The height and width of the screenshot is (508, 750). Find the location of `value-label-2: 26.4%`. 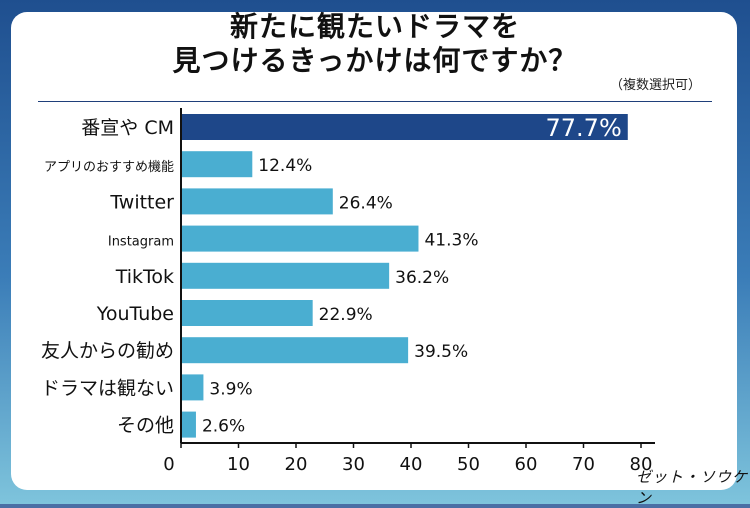

value-label-2: 26.4% is located at coordinates (366, 203).